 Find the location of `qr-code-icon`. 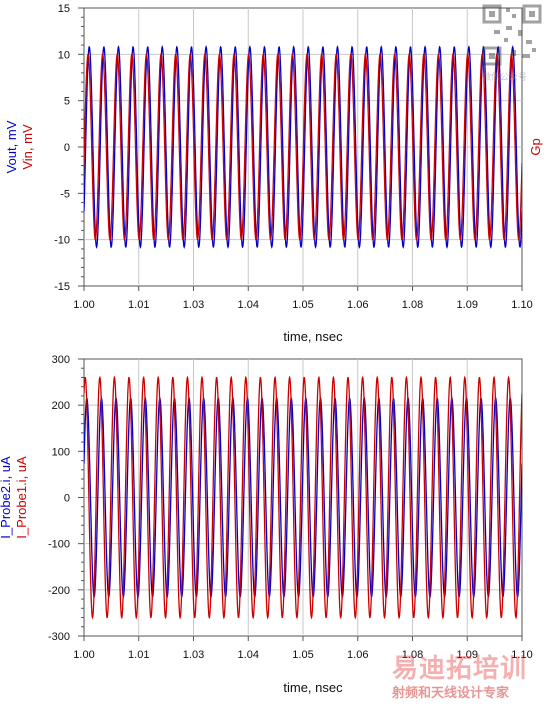

qr-code-icon is located at coordinates (512, 35).